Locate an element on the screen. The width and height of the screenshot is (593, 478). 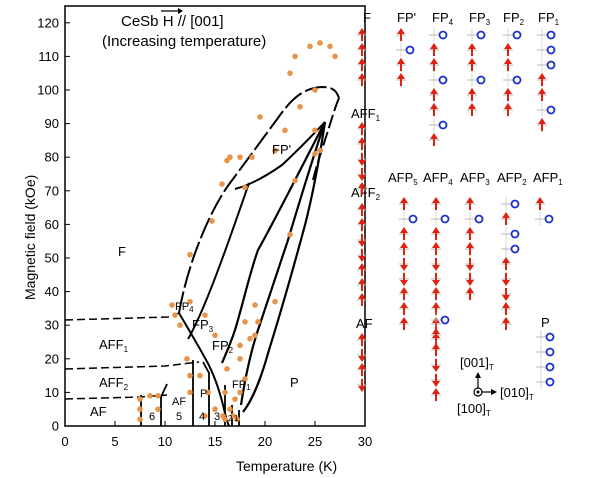
y-tick-label: 120 is located at coordinates (48, 22).